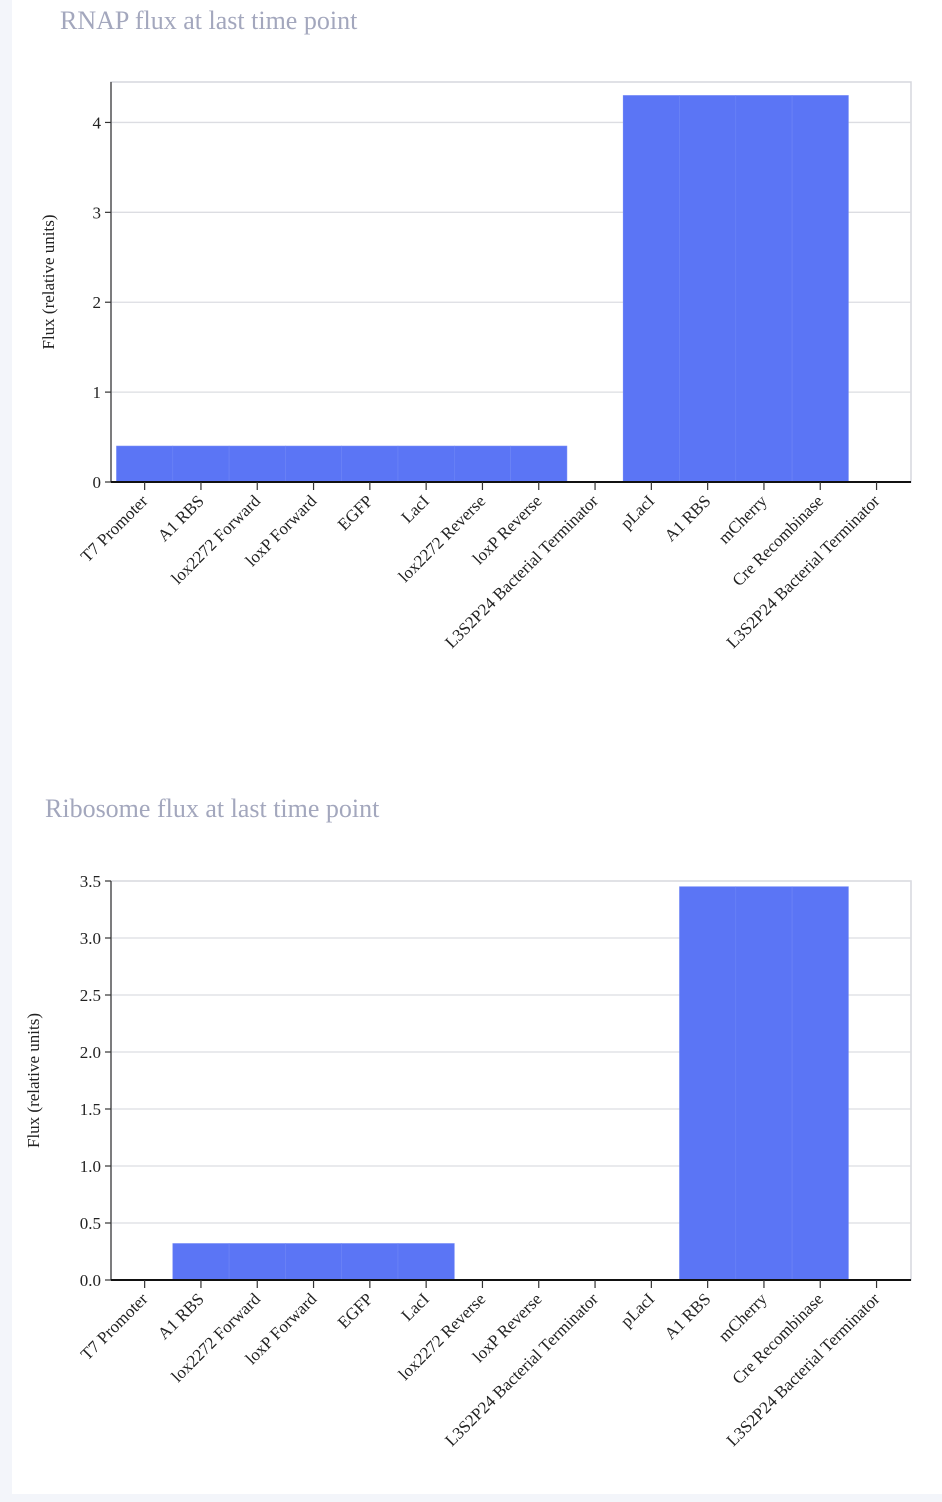  What do you see at coordinates (114, 1326) in the screenshot?
I see `ribosome-x-tick-label: T7 Promoter` at bounding box center [114, 1326].